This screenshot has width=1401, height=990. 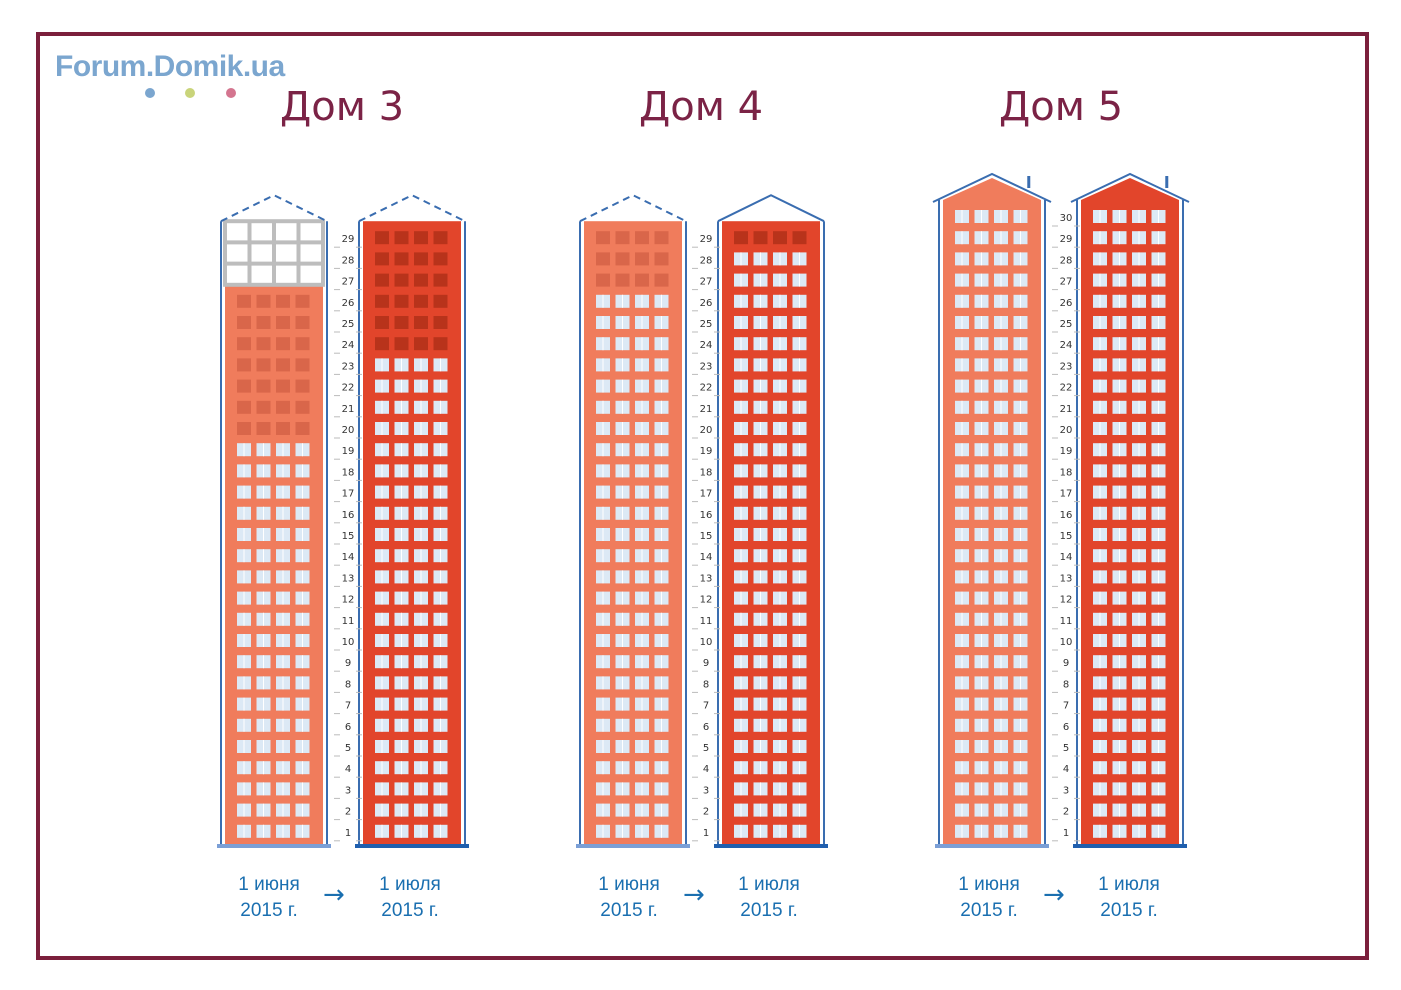 I want to click on house-5-before-base-line, so click(x=992, y=846).